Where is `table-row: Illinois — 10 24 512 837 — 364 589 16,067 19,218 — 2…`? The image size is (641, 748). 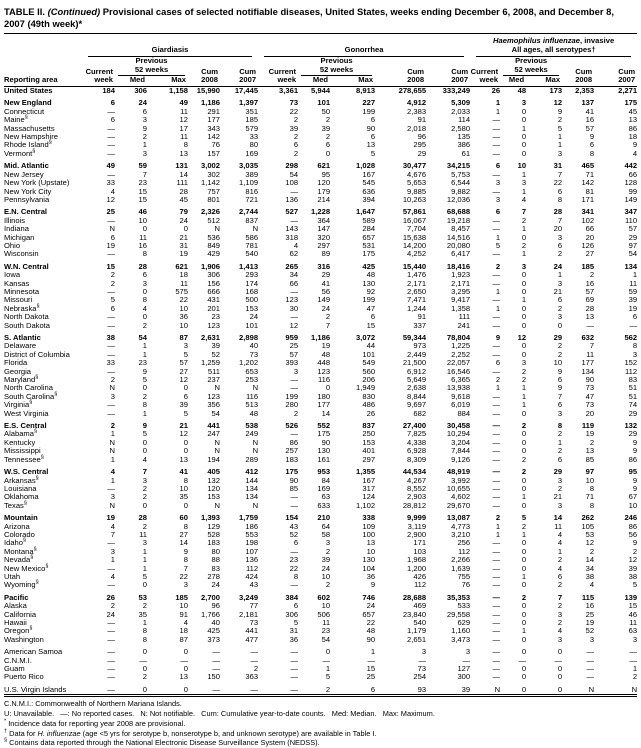 table-row: Illinois — 10 24 512 837 — 364 589 16,067 19,218 — 2… is located at coordinates (320, 220).